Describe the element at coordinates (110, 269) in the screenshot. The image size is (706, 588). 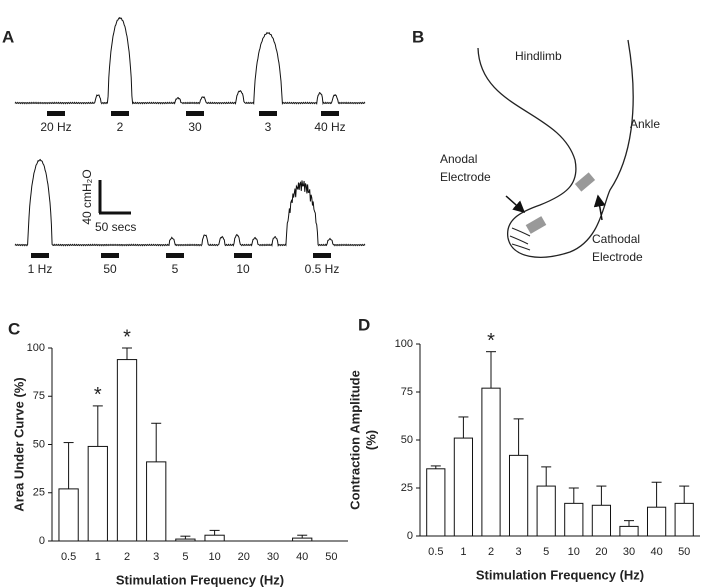
I see `stimulus-label: 50` at that location.